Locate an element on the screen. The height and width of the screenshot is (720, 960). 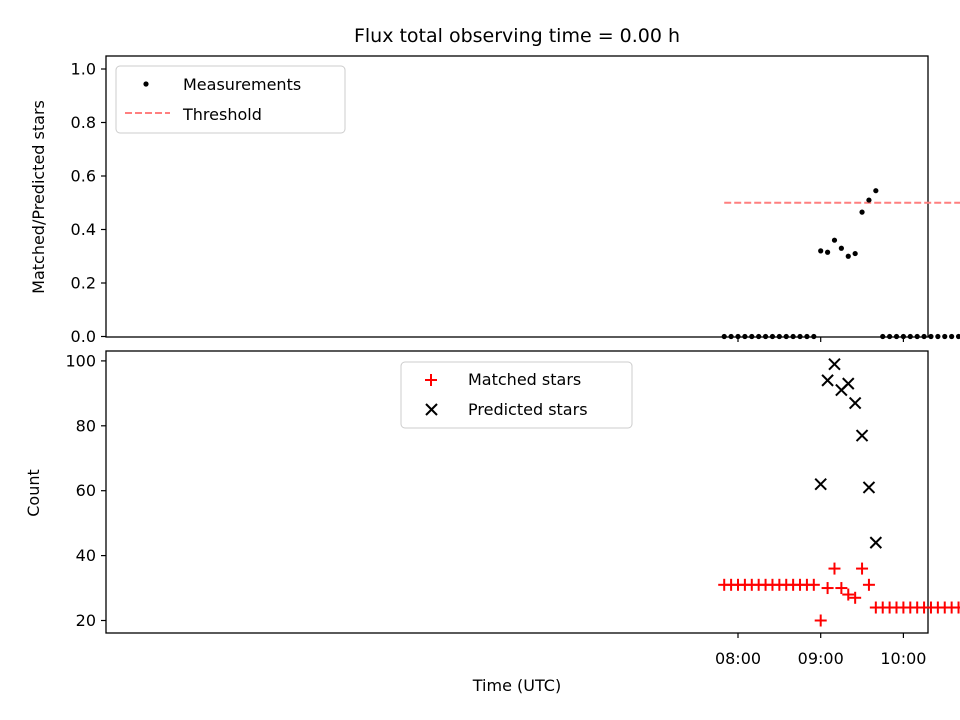
bottom-data-marks is located at coordinates (839, 492).